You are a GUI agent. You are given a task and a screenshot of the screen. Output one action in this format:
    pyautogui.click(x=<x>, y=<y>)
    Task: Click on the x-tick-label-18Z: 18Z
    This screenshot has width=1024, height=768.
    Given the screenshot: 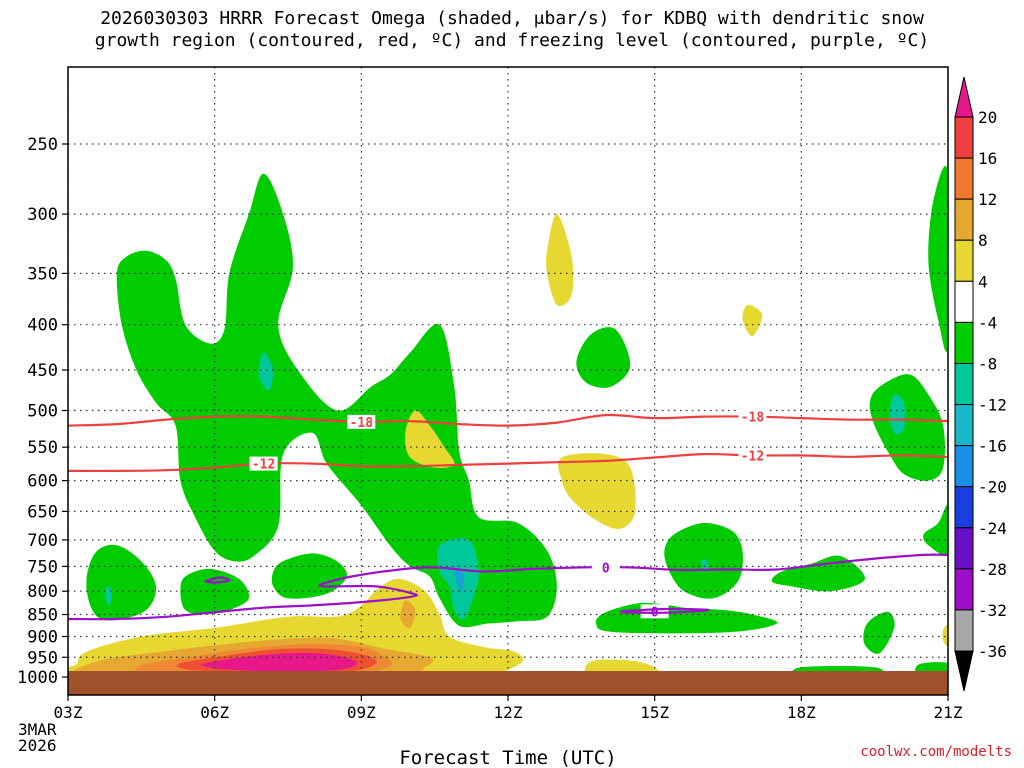 What is the action you would take?
    pyautogui.click(x=801, y=712)
    